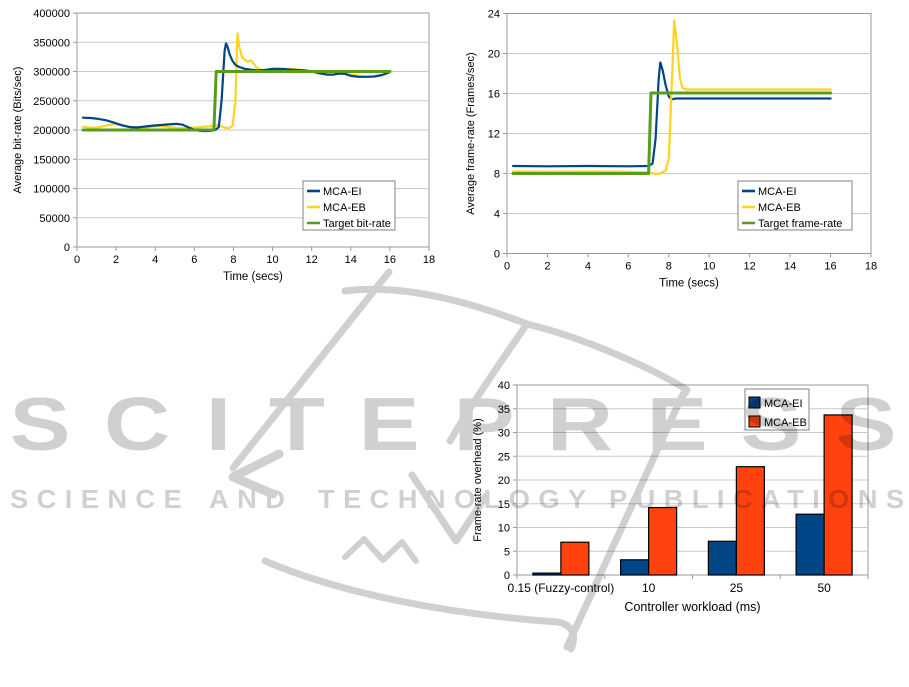  Describe the element at coordinates (504, 529) in the screenshot. I see `y-tick-label: 10` at that location.